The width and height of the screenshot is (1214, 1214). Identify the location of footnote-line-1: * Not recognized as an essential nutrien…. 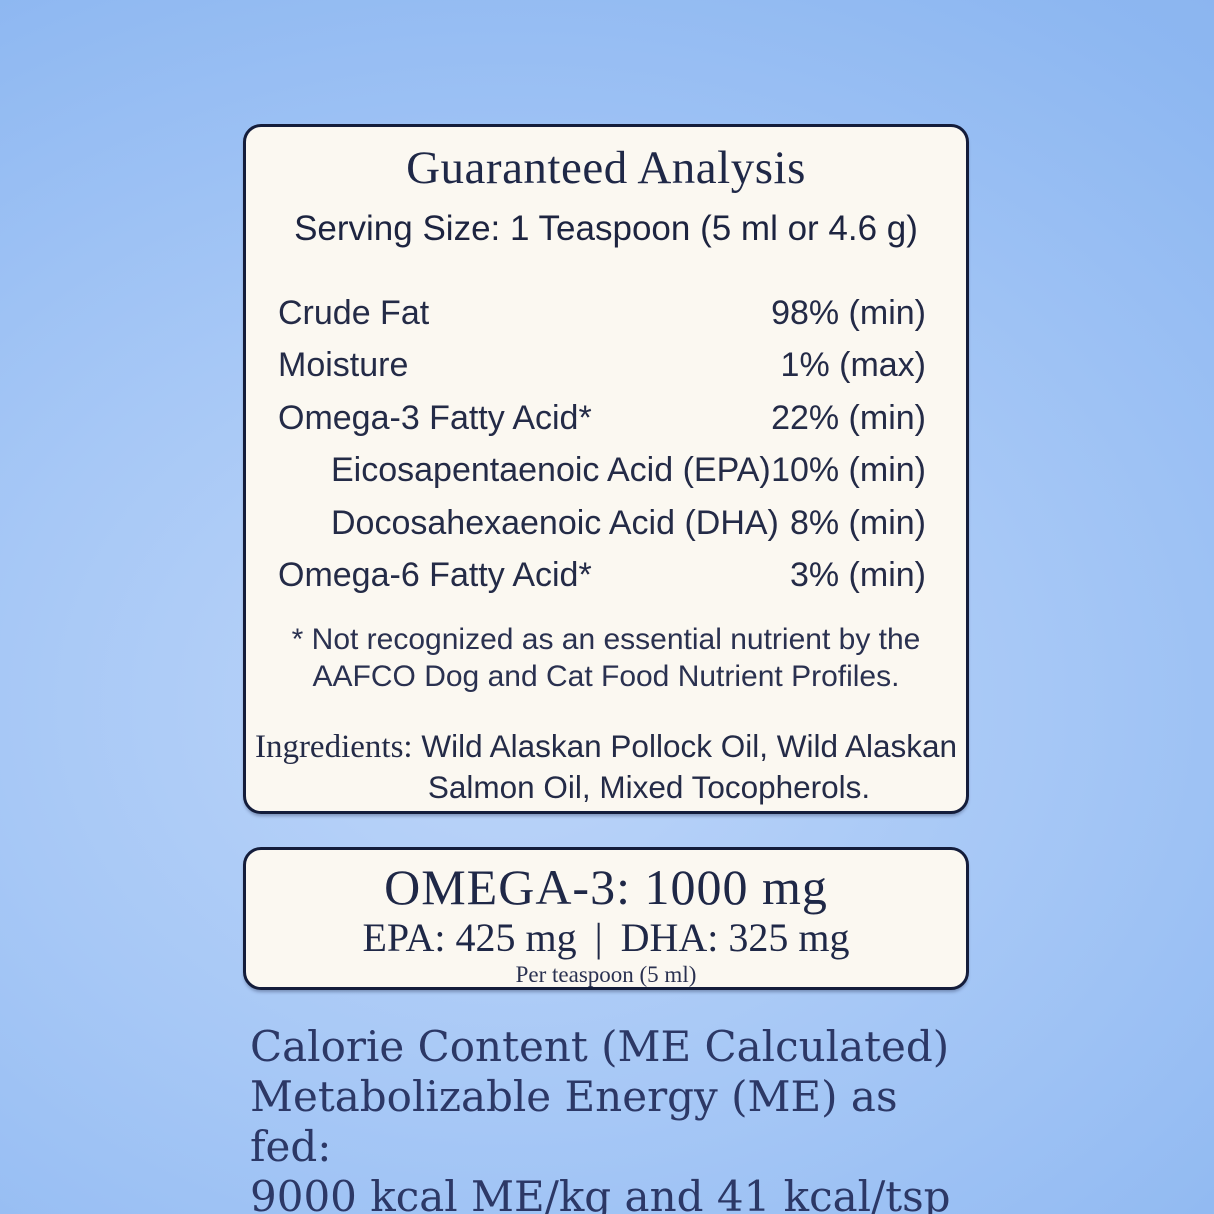
(606, 639).